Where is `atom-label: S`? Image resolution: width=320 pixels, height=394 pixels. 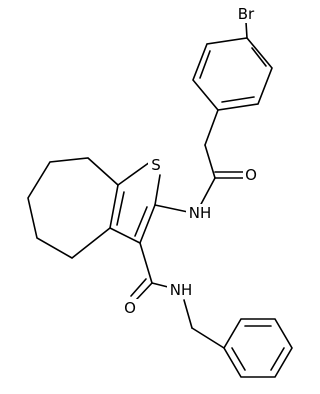
atom-label: S is located at coordinates (156, 165).